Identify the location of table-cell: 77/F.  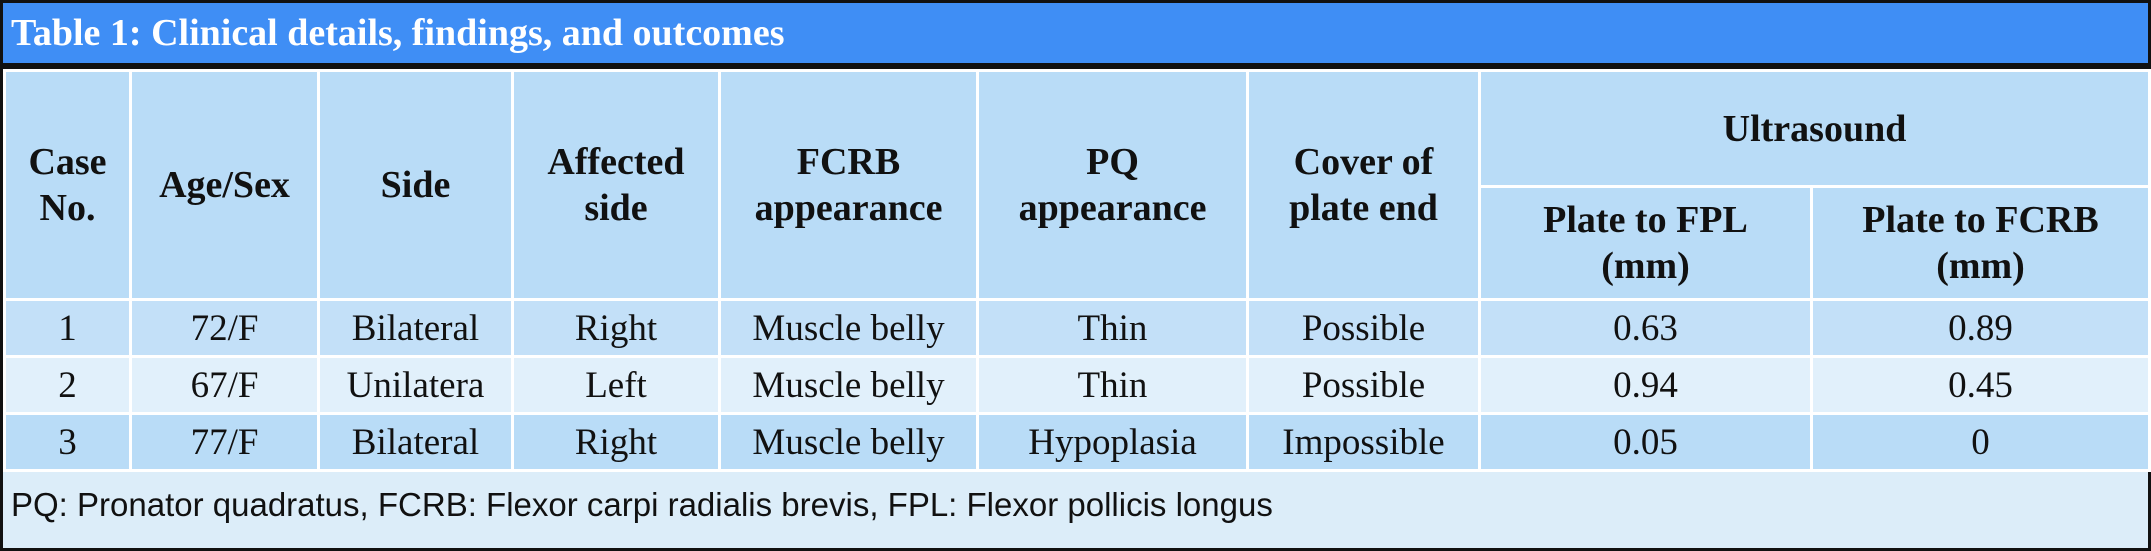
(224, 442).